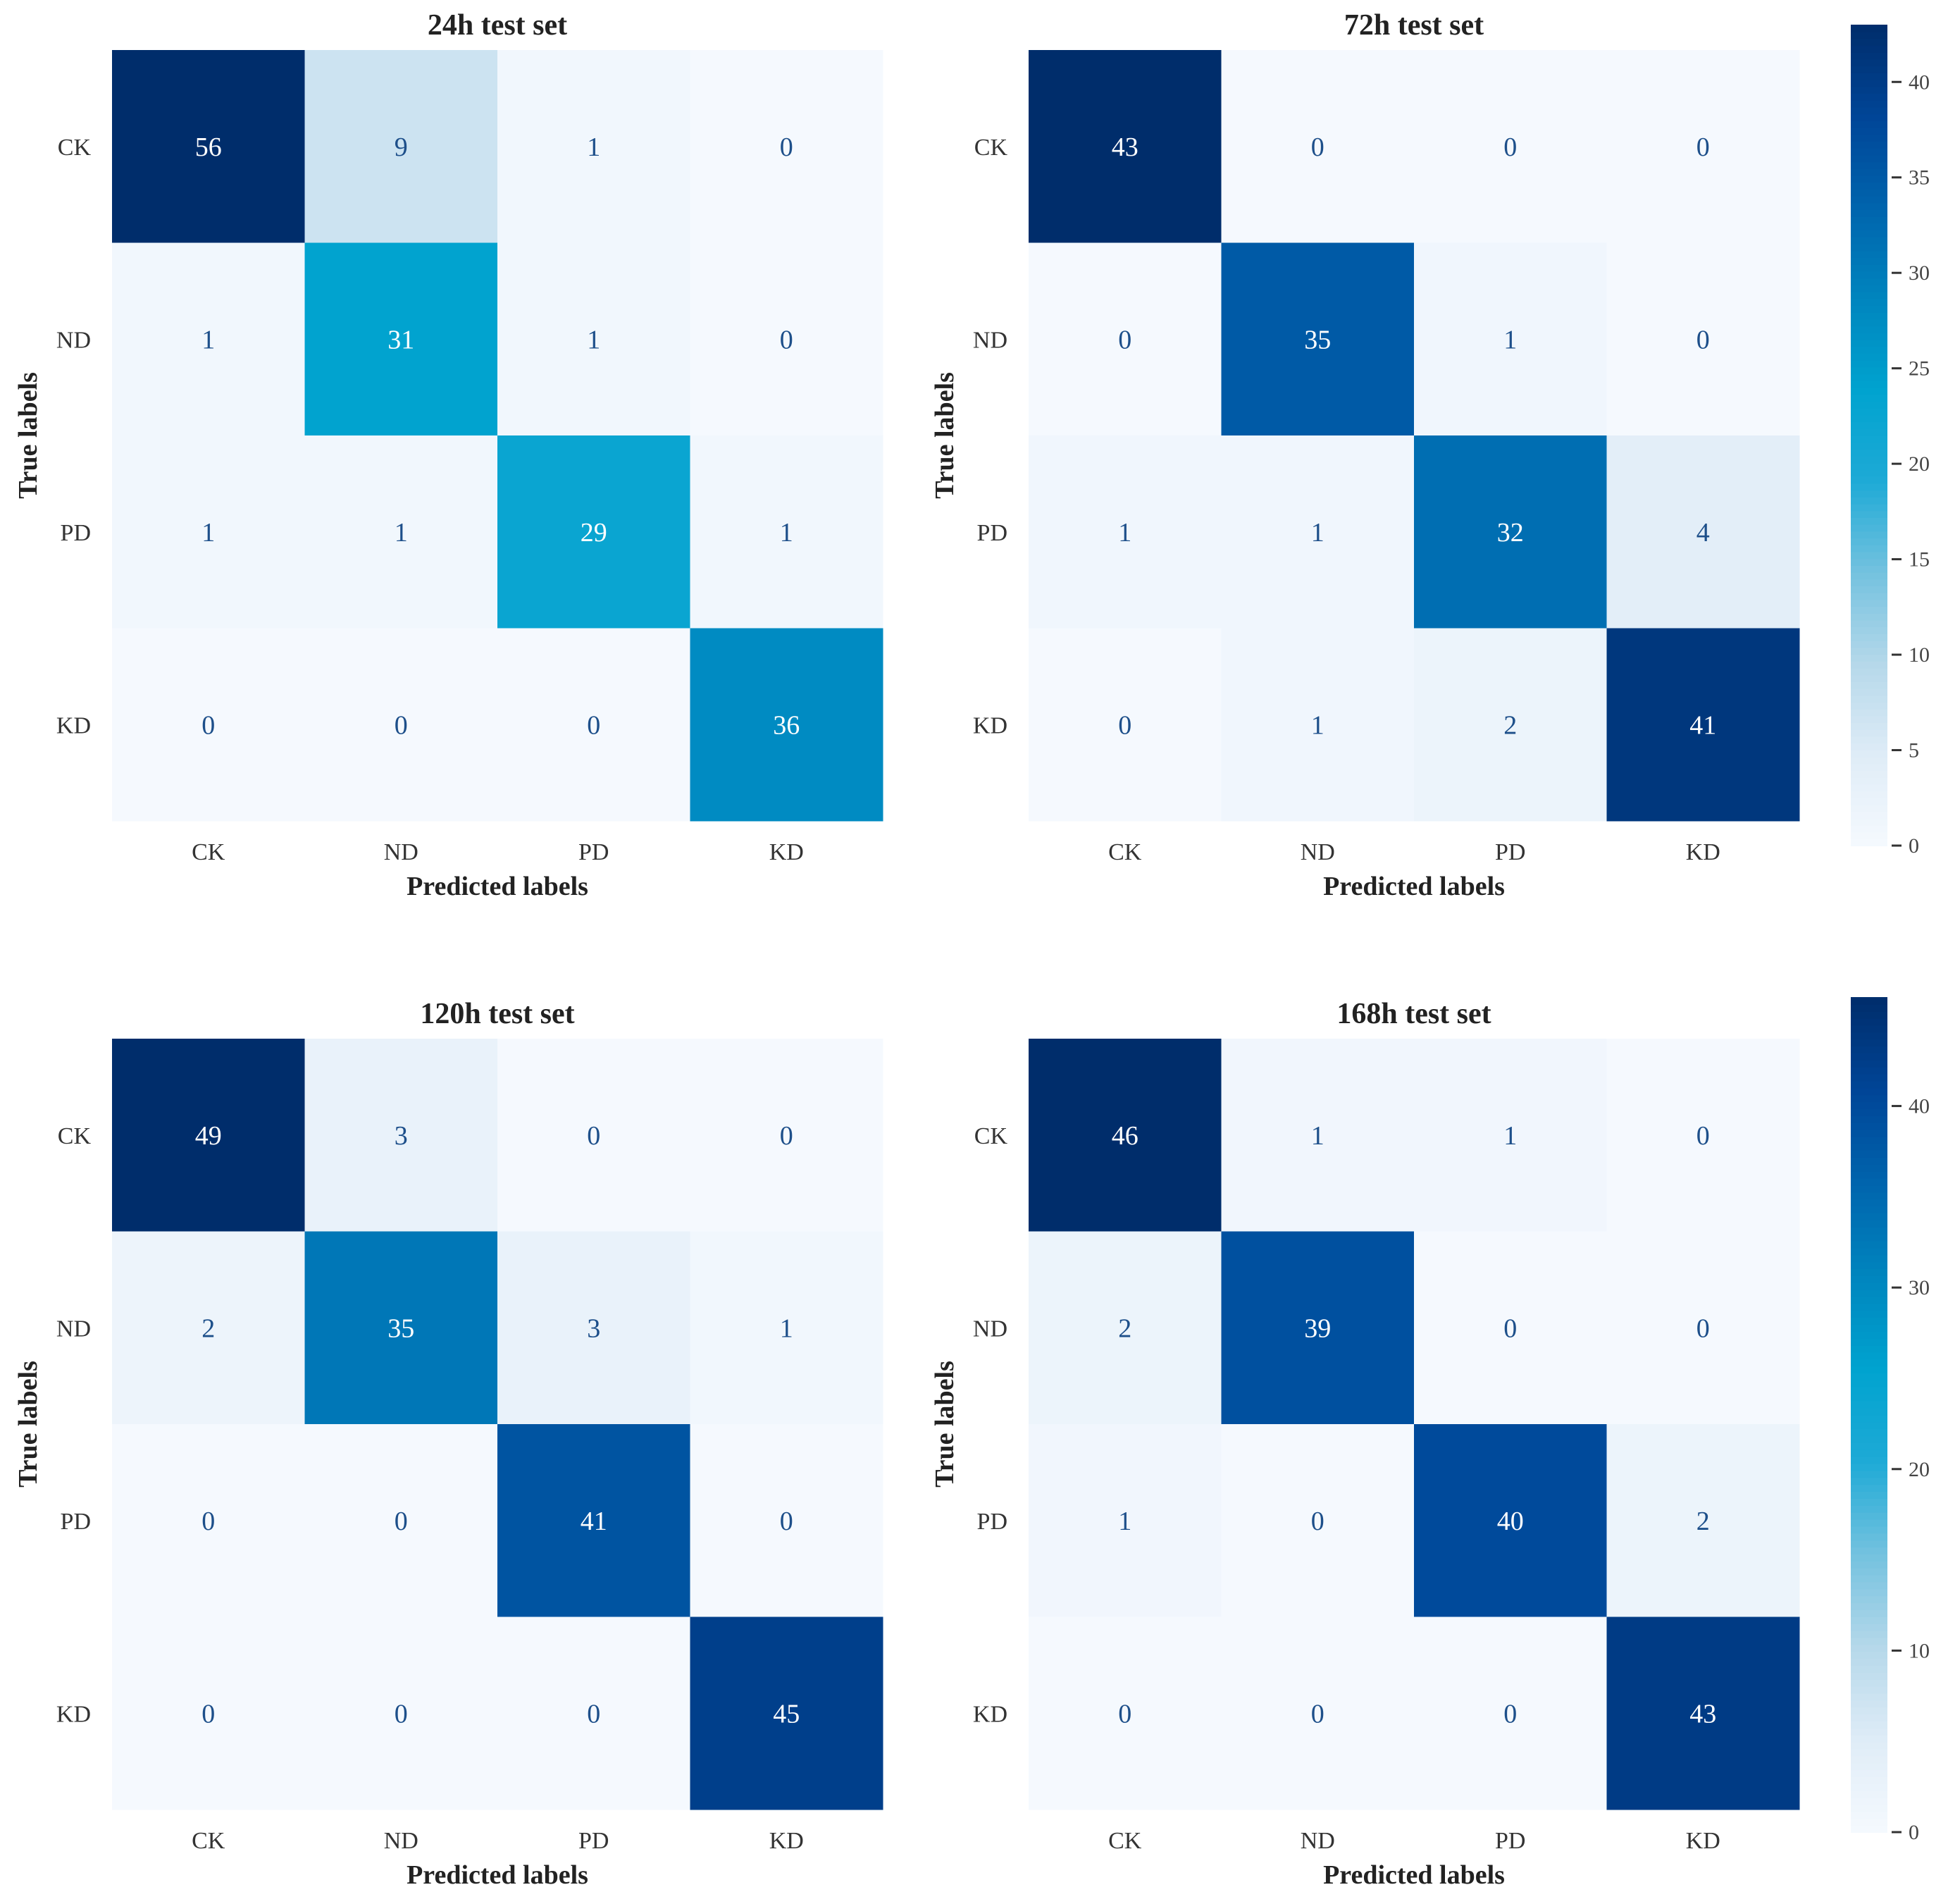 This screenshot has height=1904, width=1948. What do you see at coordinates (1914, 1832) in the screenshot?
I see `colorbar-tick-label: 0` at bounding box center [1914, 1832].